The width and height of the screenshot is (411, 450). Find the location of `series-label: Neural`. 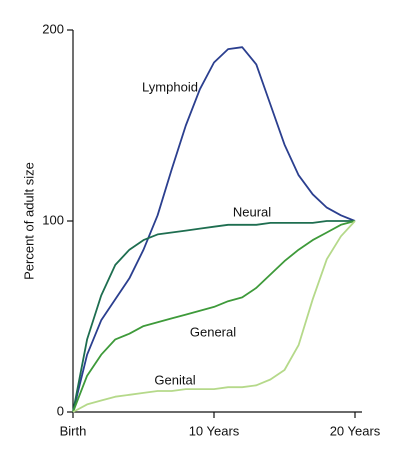

series-label: Neural is located at coordinates (252, 211).